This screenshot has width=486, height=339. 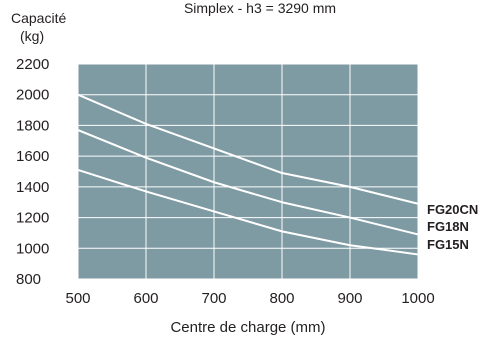 I want to click on y-tick-label: 1600, so click(x=32, y=156).